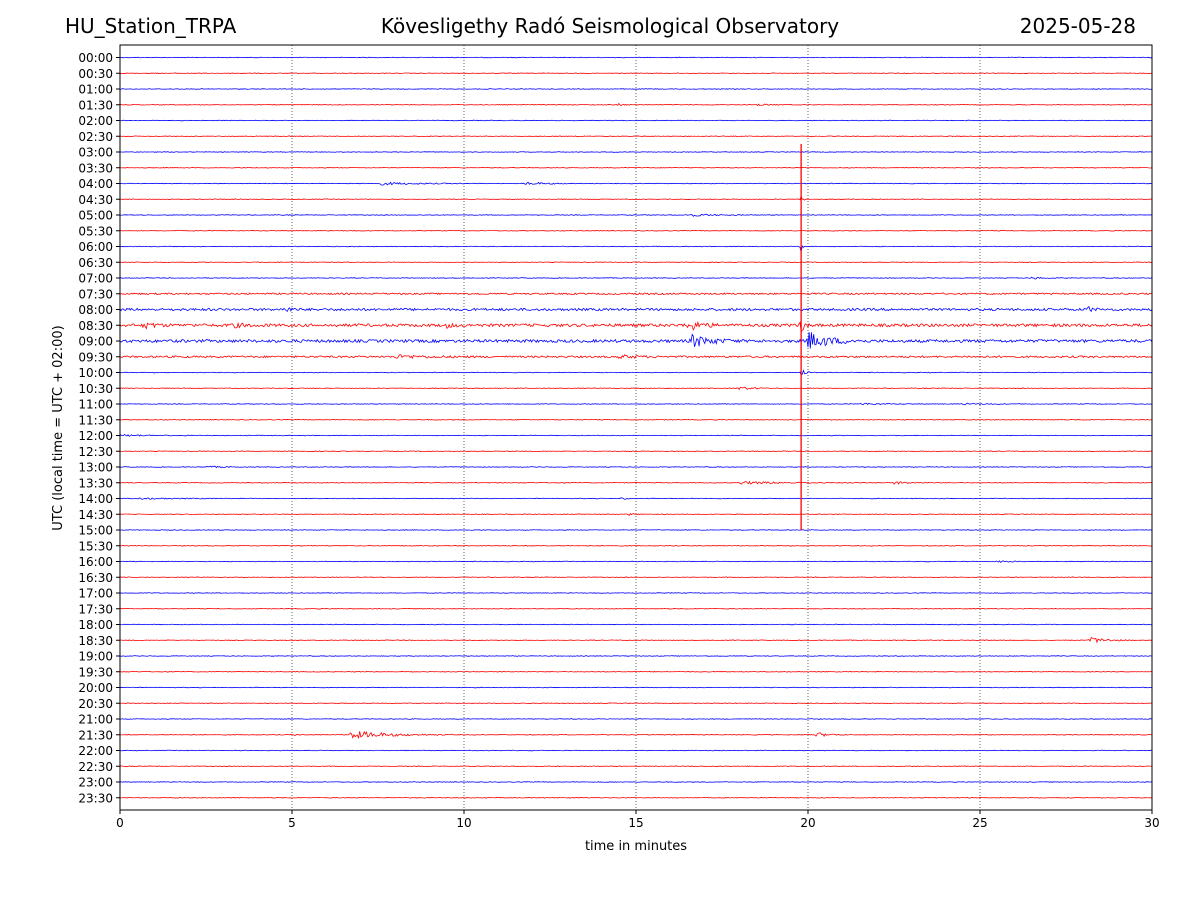  I want to click on x-axis: 0 5 10 15 20 25 30, so click(638, 820).